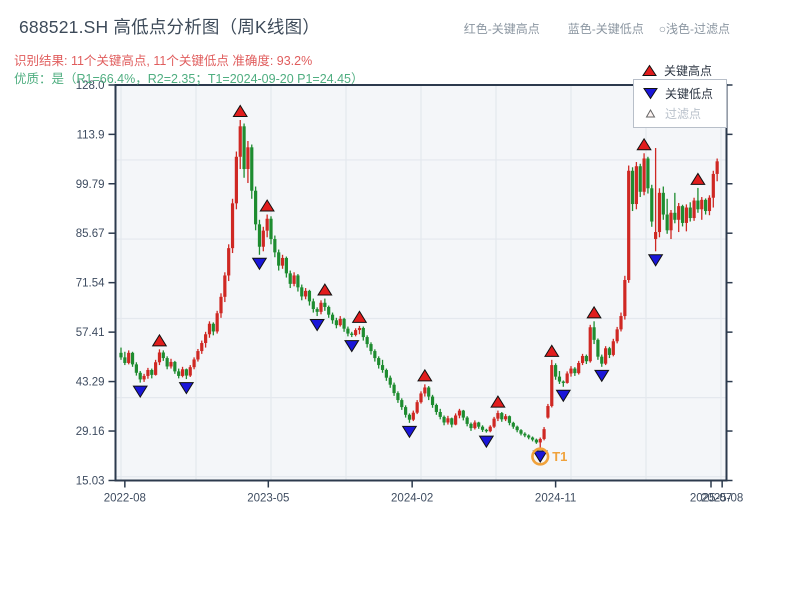 The image size is (800, 600). Describe the element at coordinates (90, 383) in the screenshot. I see `y-tick-label: 43.29` at that location.